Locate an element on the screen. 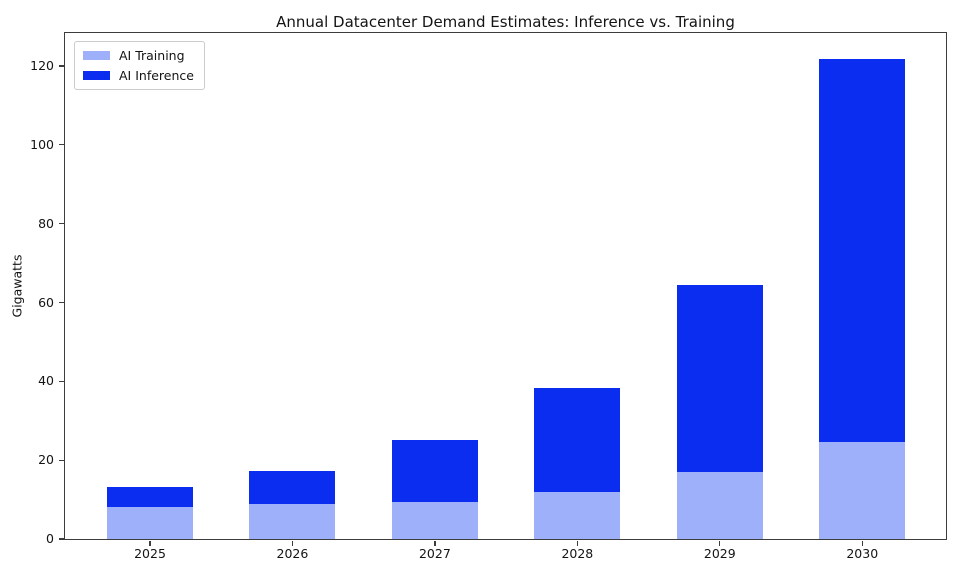 The image size is (960, 576). bar-2025-ai-inference is located at coordinates (150, 497).